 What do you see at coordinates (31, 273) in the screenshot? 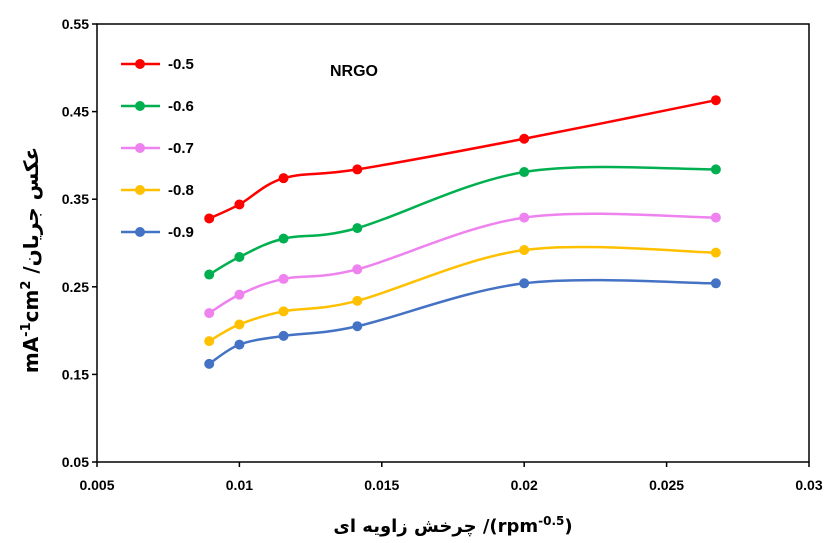
I see `y-axis-title-sep: /` at bounding box center [31, 273].